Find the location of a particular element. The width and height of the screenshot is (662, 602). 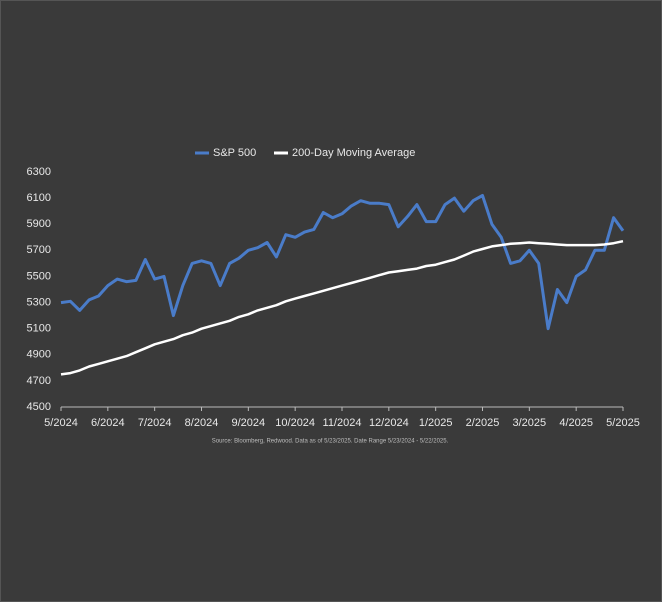

x-tick-label: 12/2024 is located at coordinates (389, 423).